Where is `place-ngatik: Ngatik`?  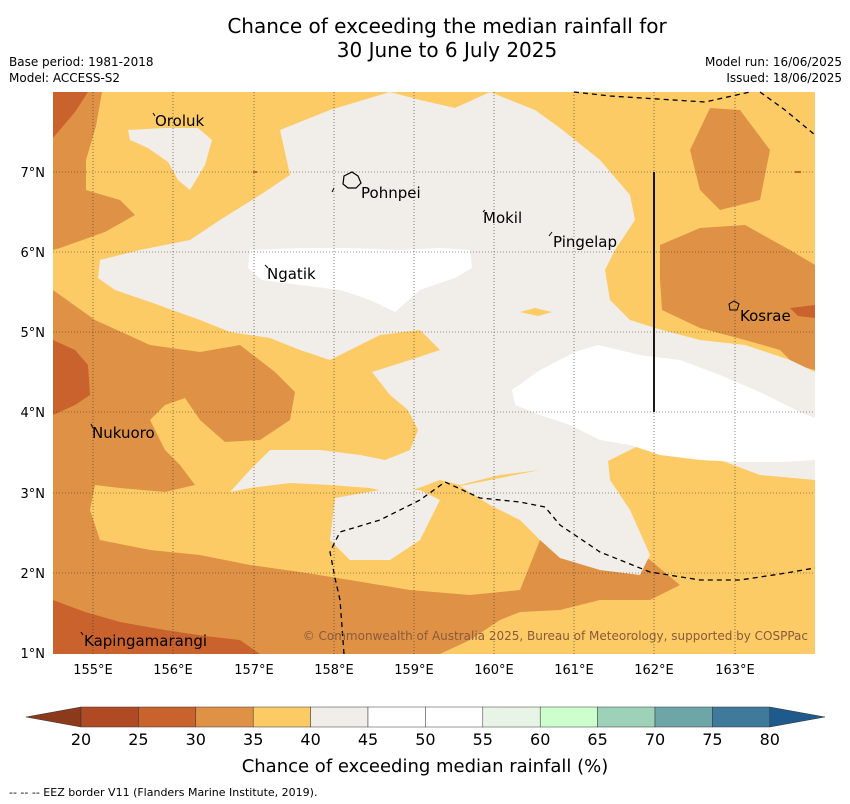
place-ngatik: Ngatik is located at coordinates (291, 274).